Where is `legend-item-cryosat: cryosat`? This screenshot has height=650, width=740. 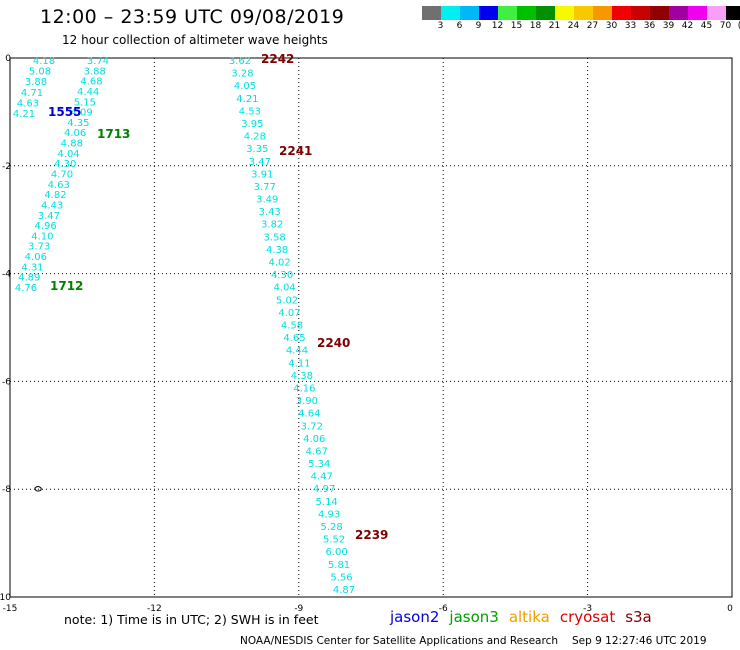 legend-item-cryosat: cryosat is located at coordinates (587, 617).